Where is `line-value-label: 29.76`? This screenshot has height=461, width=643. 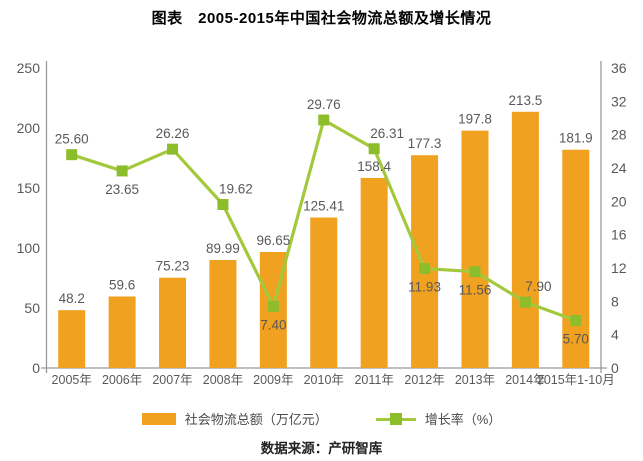
line-value-label: 29.76 is located at coordinates (324, 104).